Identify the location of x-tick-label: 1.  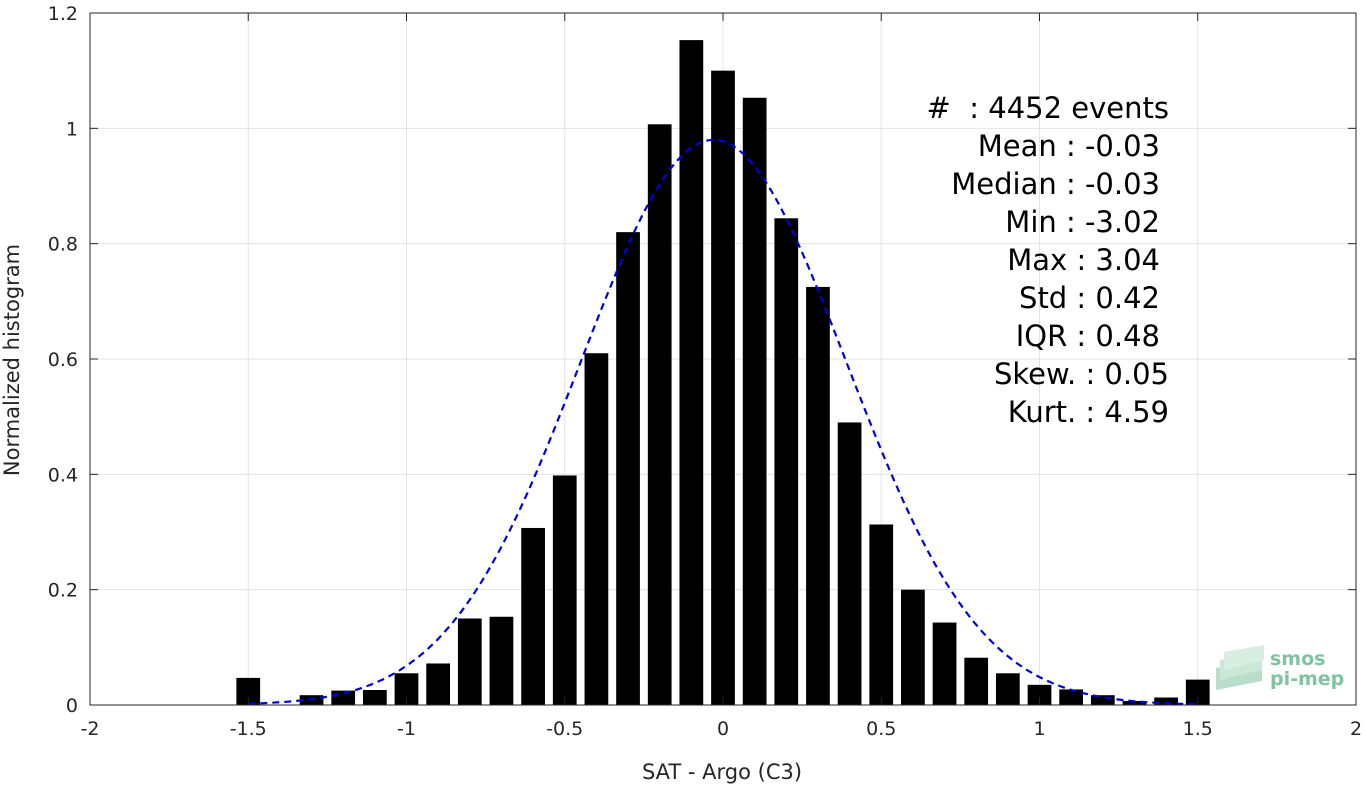
(1039, 729).